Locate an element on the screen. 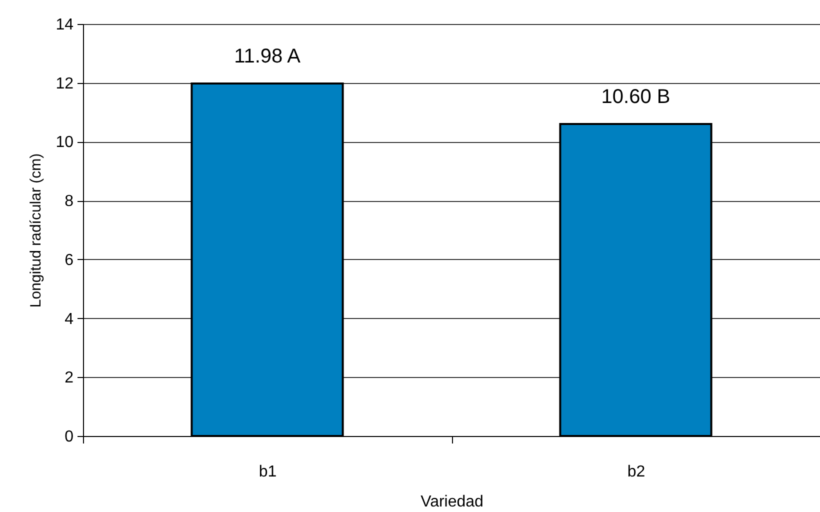 The height and width of the screenshot is (512, 820). y-axis-title: Longitud radícular (cm) is located at coordinates (36, 230).